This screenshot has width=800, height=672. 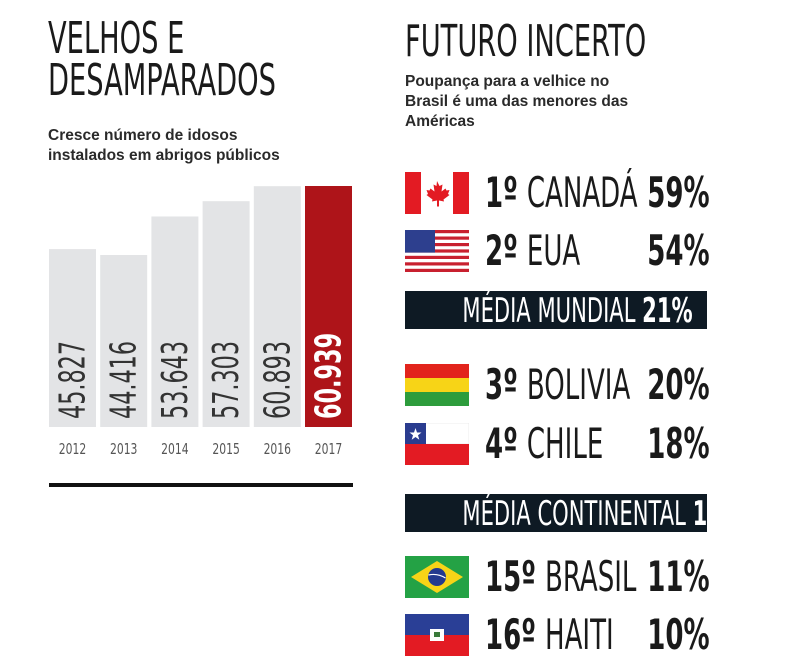 What do you see at coordinates (162, 80) in the screenshot?
I see `left-title-line-2: DESAMPARADOS` at bounding box center [162, 80].